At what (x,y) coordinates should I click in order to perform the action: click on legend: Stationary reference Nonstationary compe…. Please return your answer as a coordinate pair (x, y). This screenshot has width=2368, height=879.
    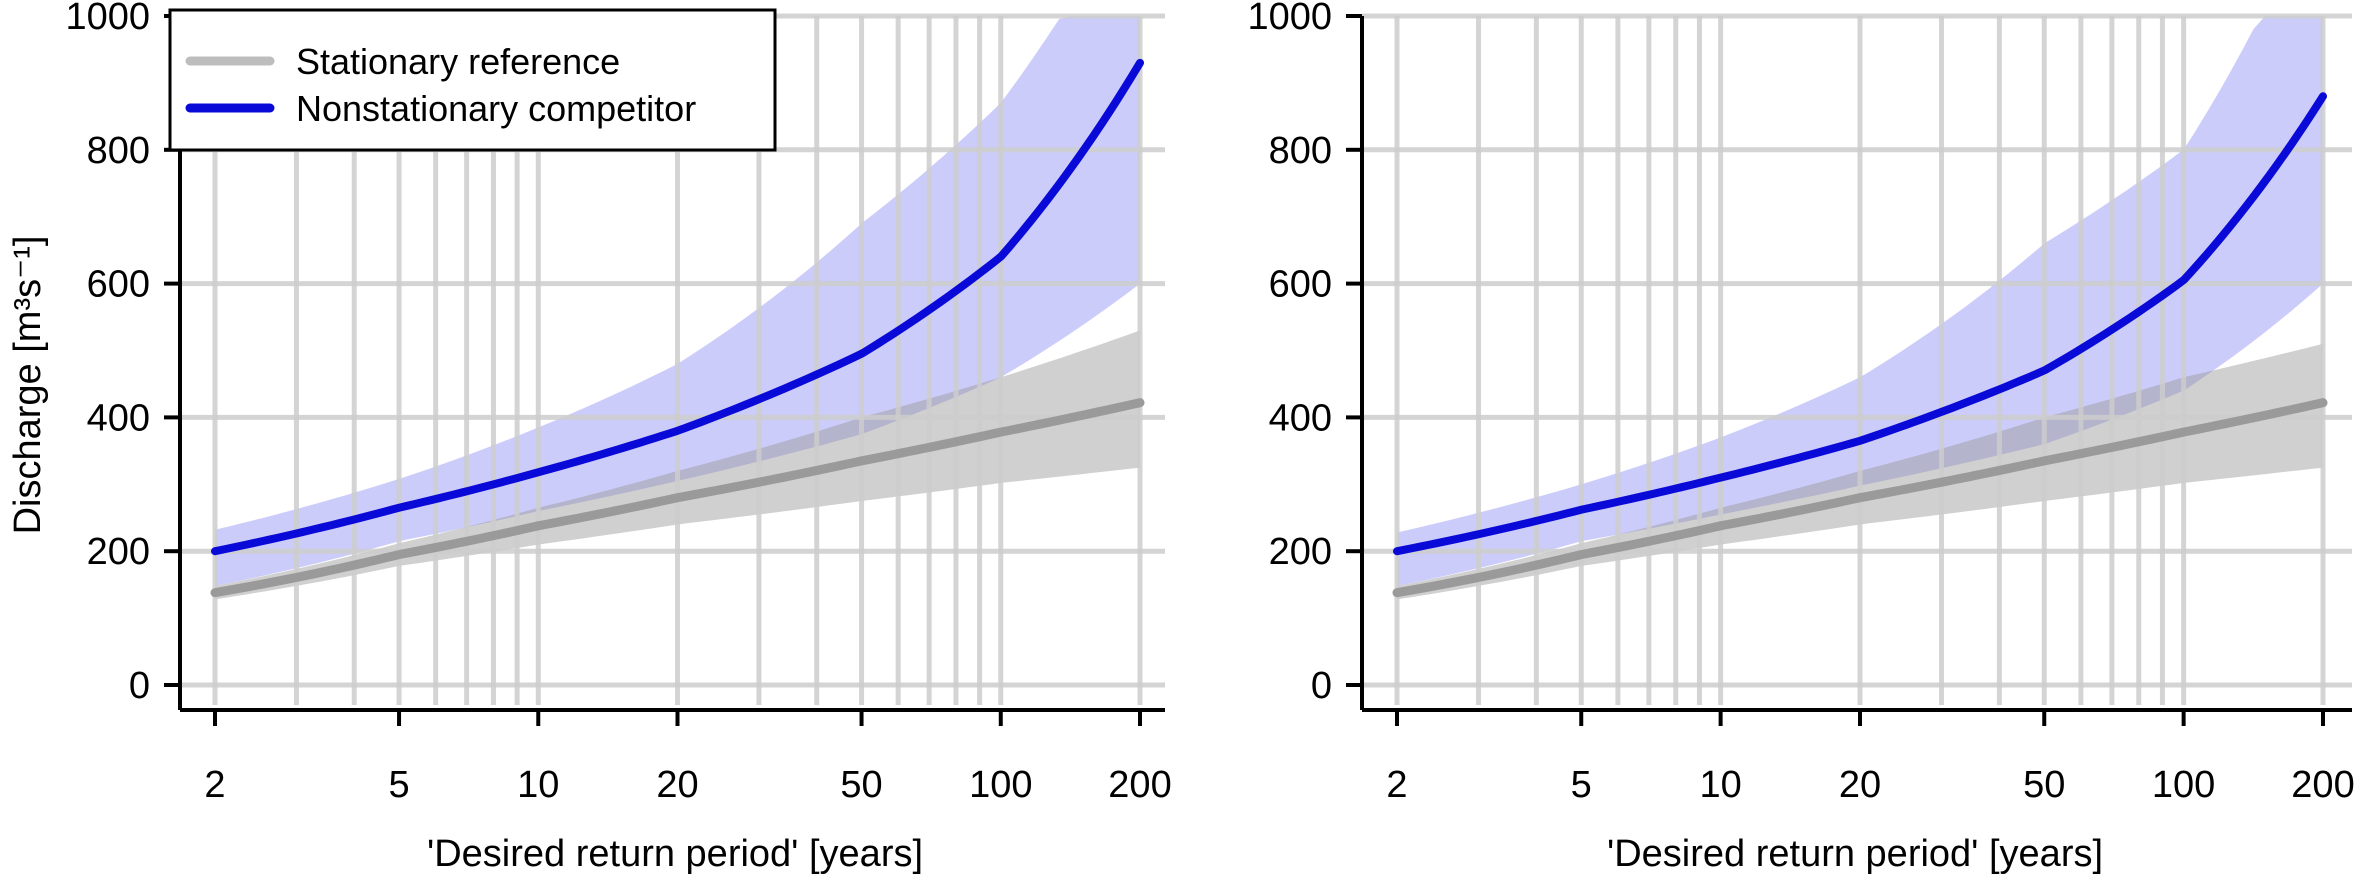
    Looking at the image, I should click on (472, 80).